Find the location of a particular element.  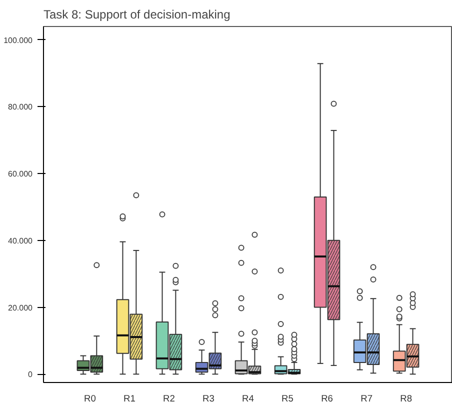

x-tick-label: R1 is located at coordinates (129, 399).